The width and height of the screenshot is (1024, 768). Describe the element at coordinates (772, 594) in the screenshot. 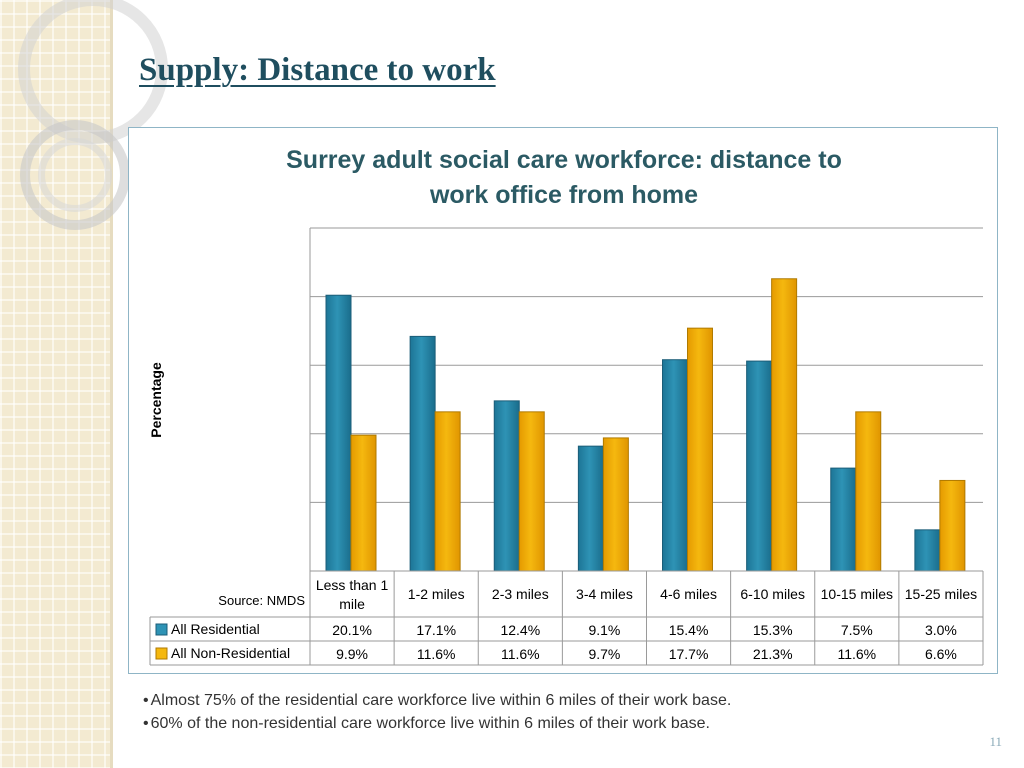

I see `x-tick-label: 6-10 miles` at that location.